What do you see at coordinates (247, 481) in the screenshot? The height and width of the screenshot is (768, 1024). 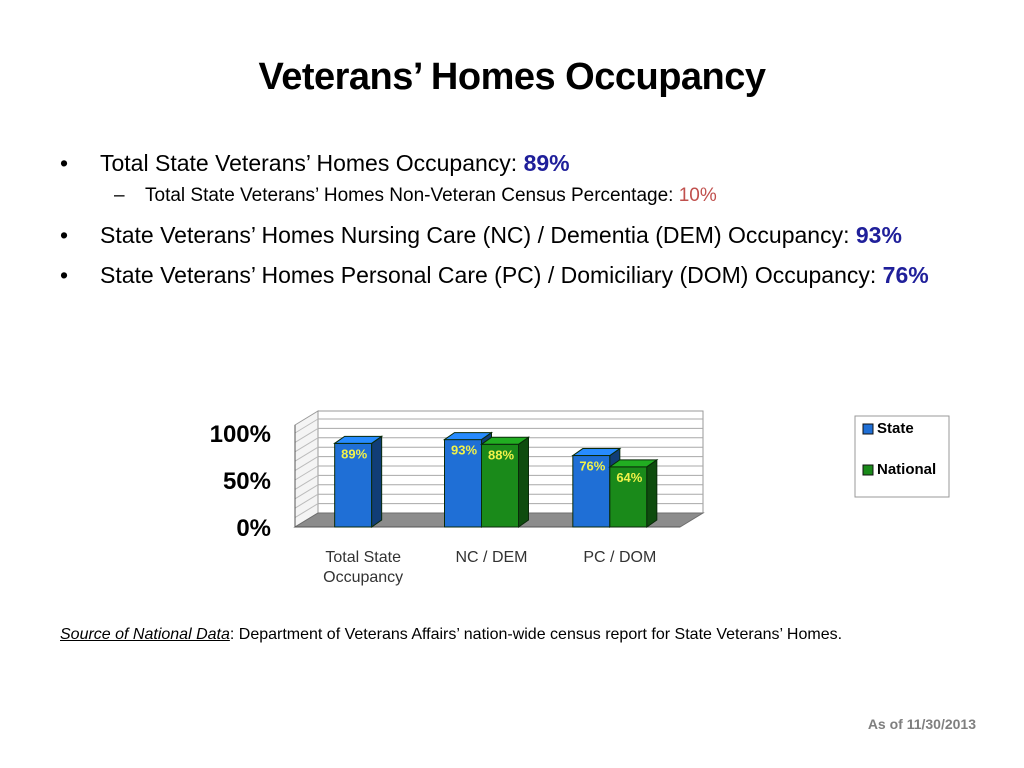 I see `y-tick-label: 50%` at bounding box center [247, 481].